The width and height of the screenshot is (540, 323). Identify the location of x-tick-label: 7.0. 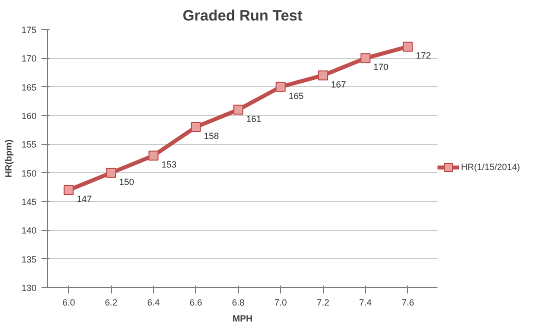
(280, 303).